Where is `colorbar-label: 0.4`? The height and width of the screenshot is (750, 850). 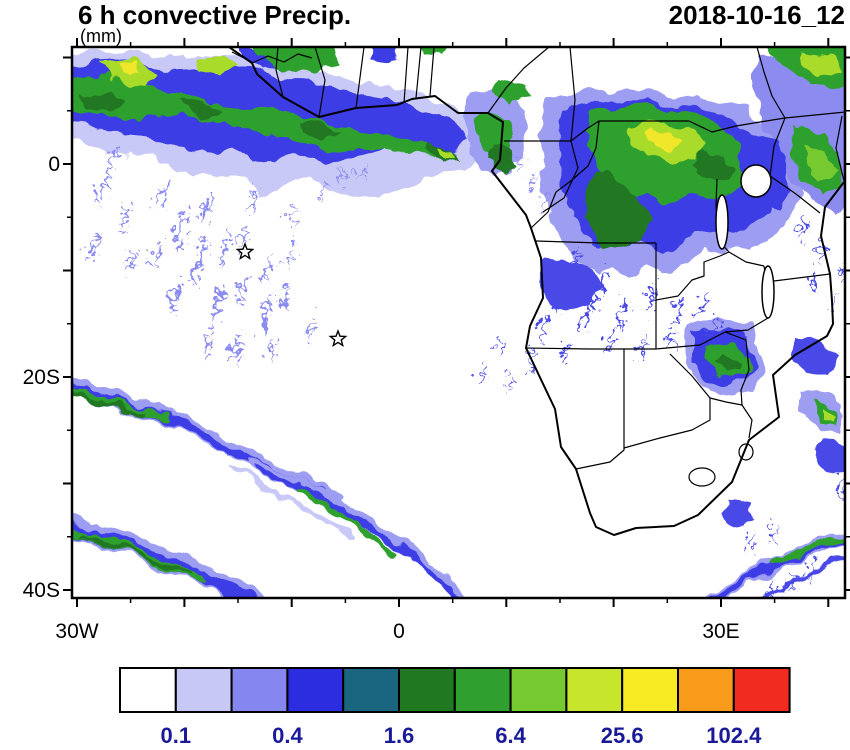 colorbar-label: 0.4 is located at coordinates (287, 735).